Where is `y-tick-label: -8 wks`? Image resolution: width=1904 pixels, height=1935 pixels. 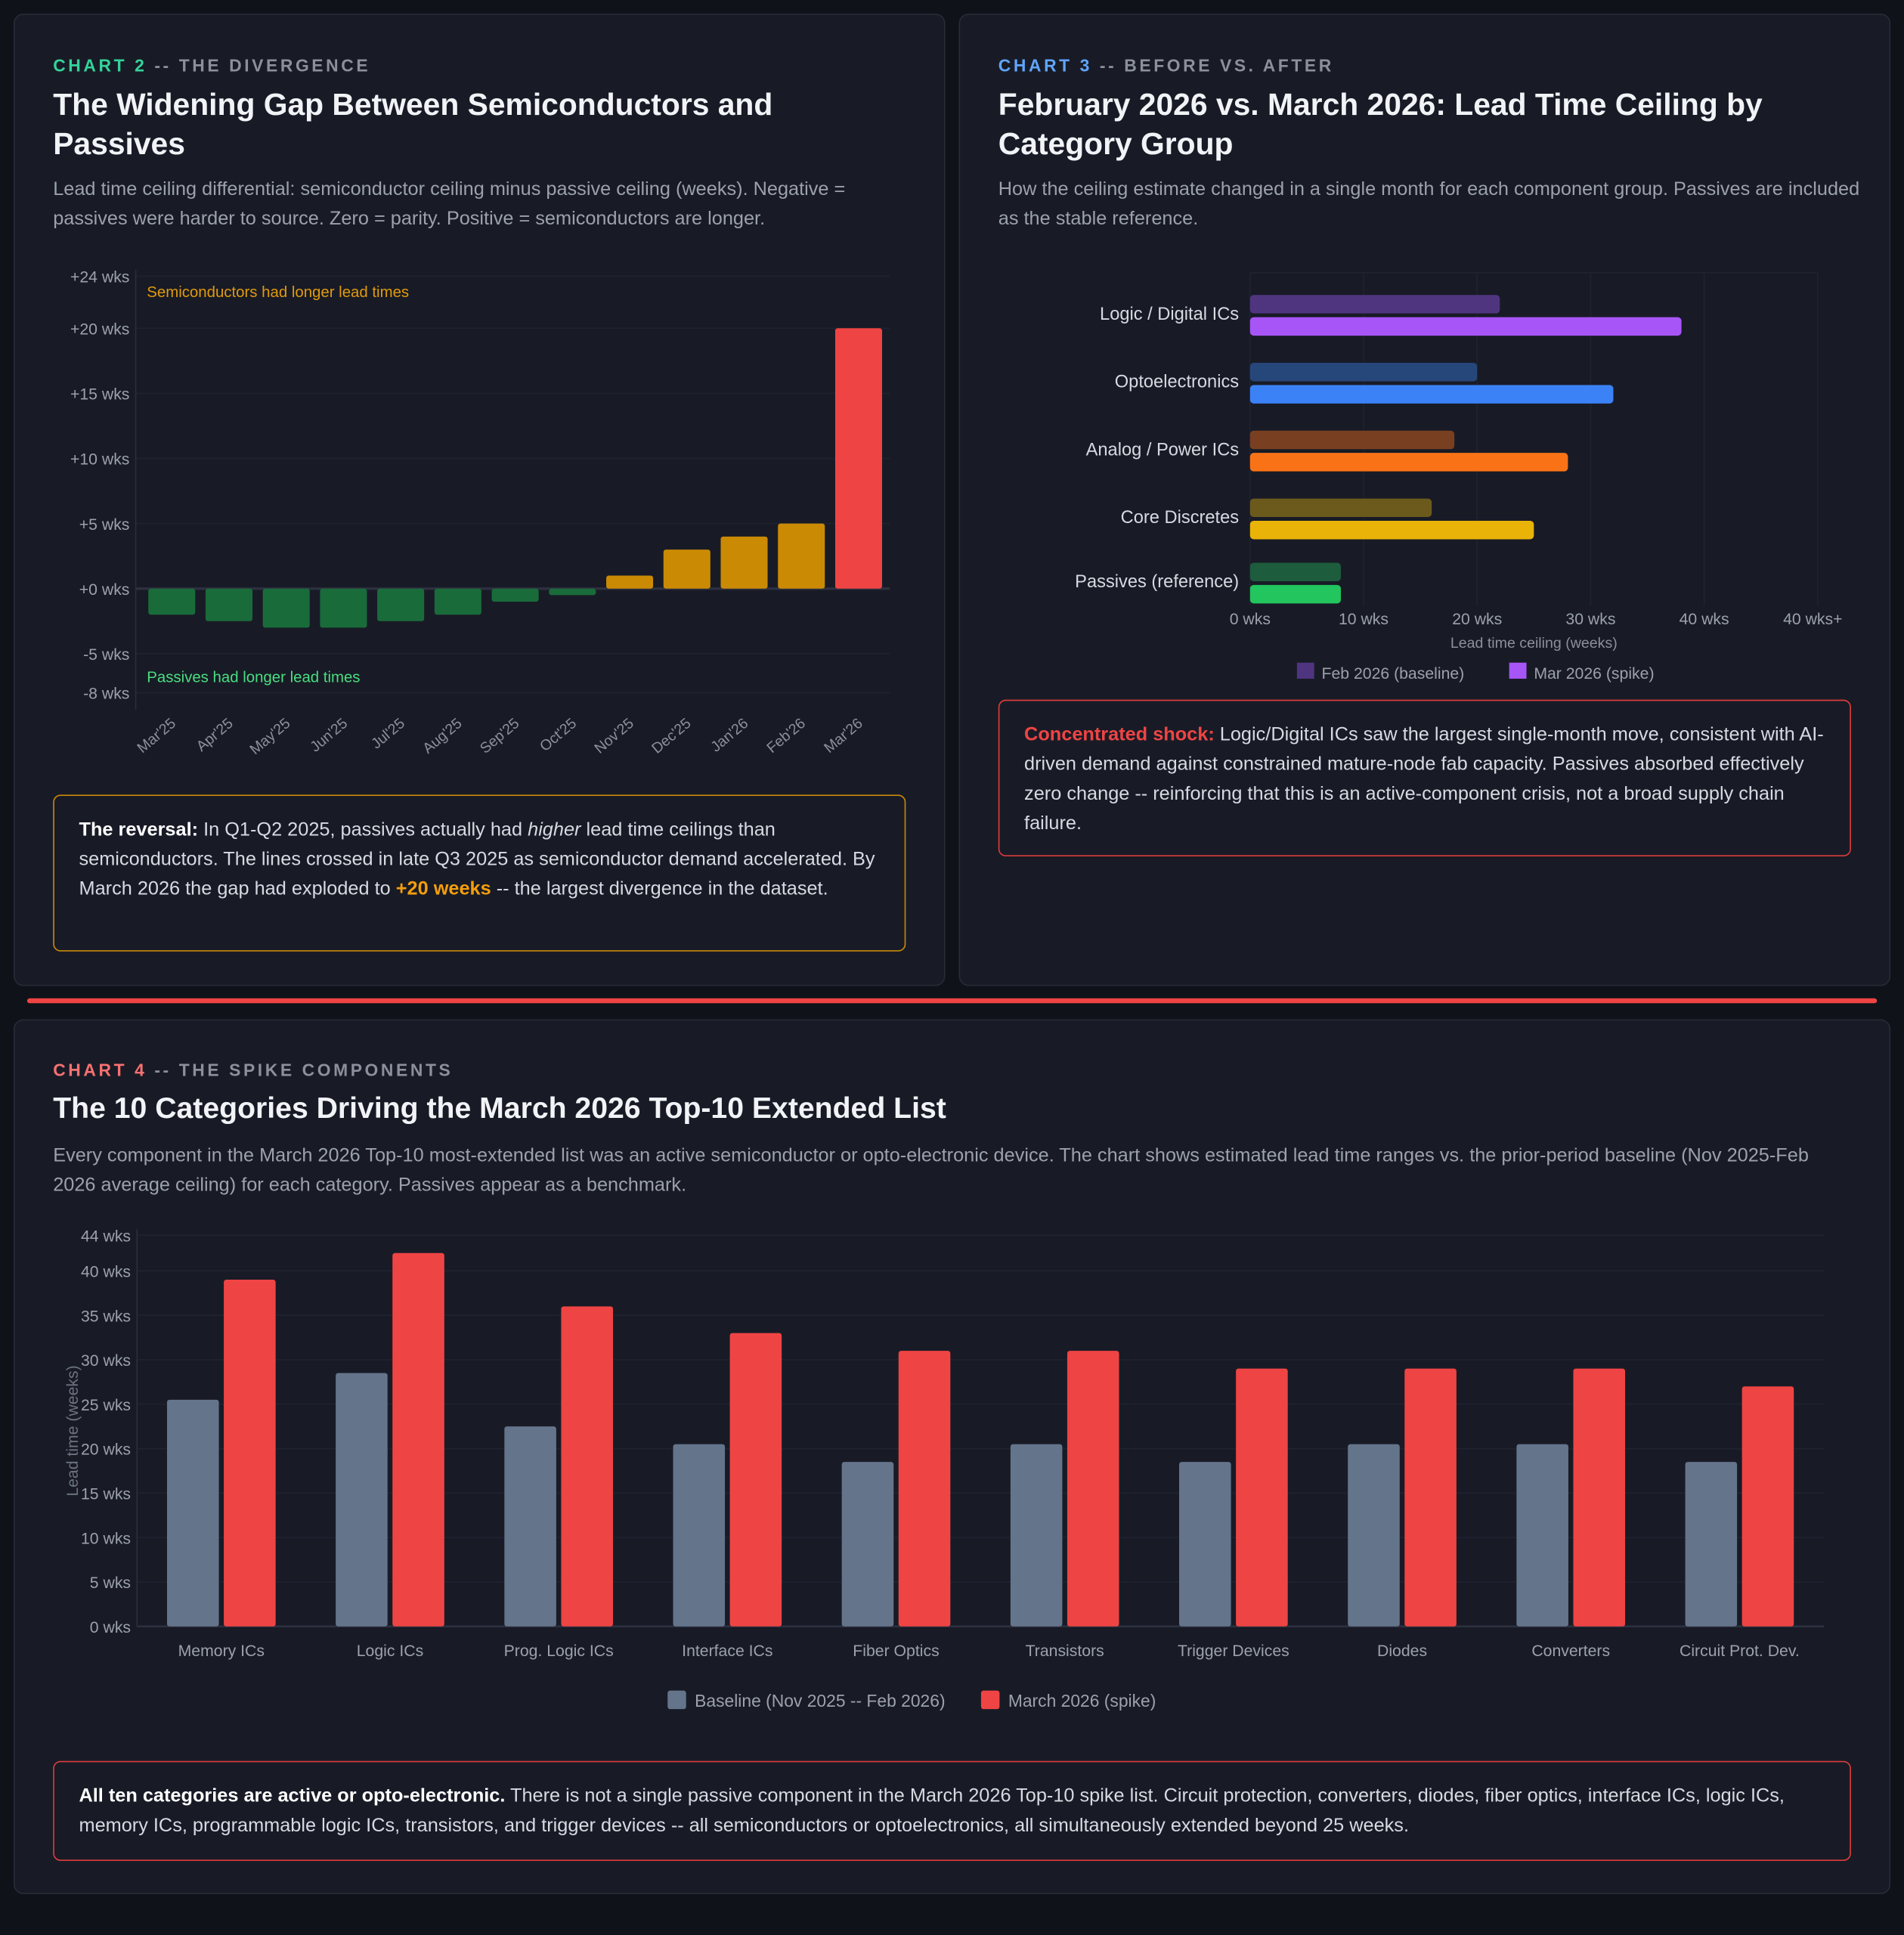 y-tick-label: -8 wks is located at coordinates (106, 694).